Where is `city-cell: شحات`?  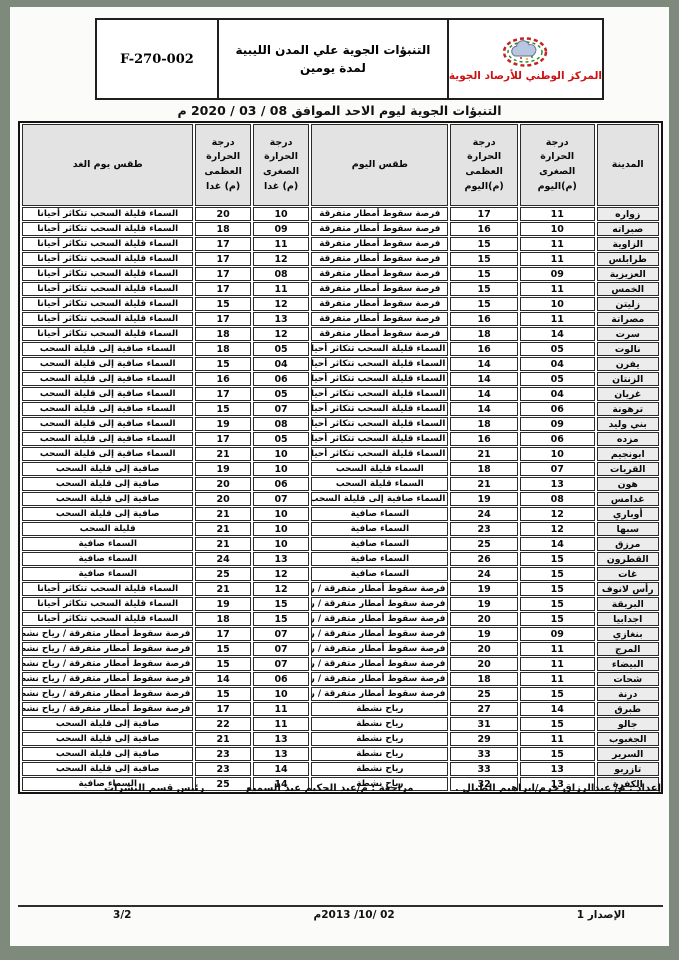 city-cell: شحات is located at coordinates (627, 679).